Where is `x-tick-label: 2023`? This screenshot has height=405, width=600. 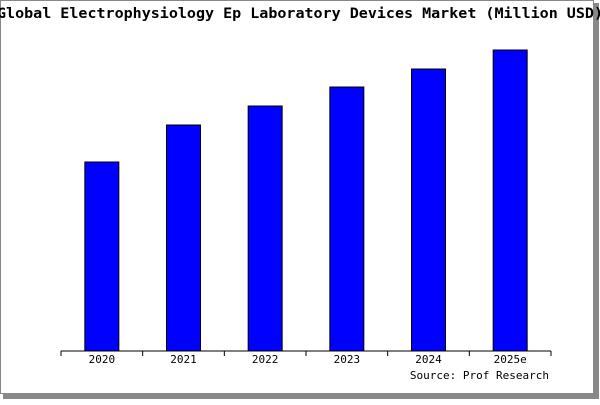
x-tick-label: 2023 is located at coordinates (347, 359).